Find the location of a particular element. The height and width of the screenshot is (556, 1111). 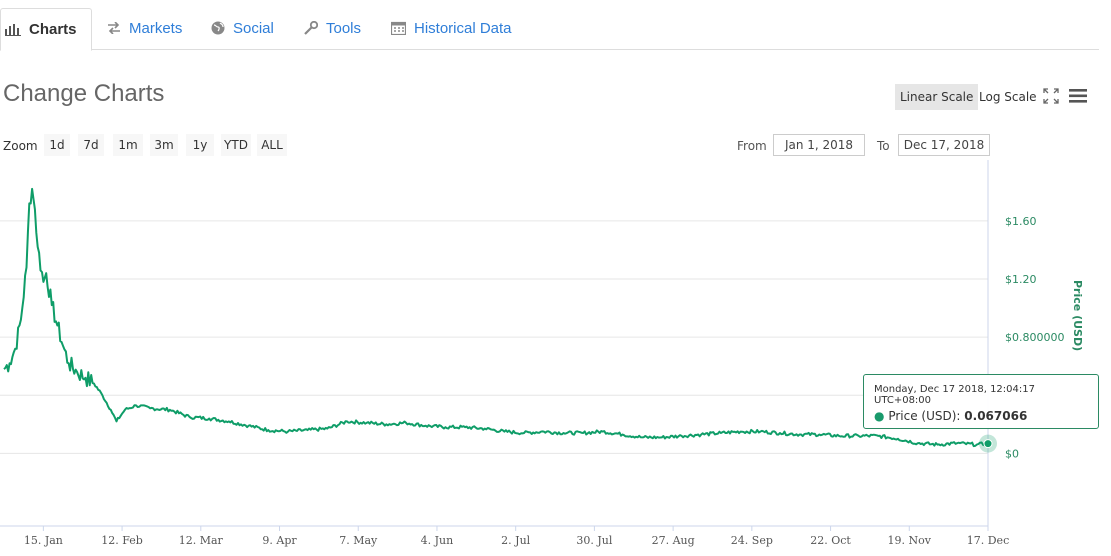

to-label: To is located at coordinates (883, 146).